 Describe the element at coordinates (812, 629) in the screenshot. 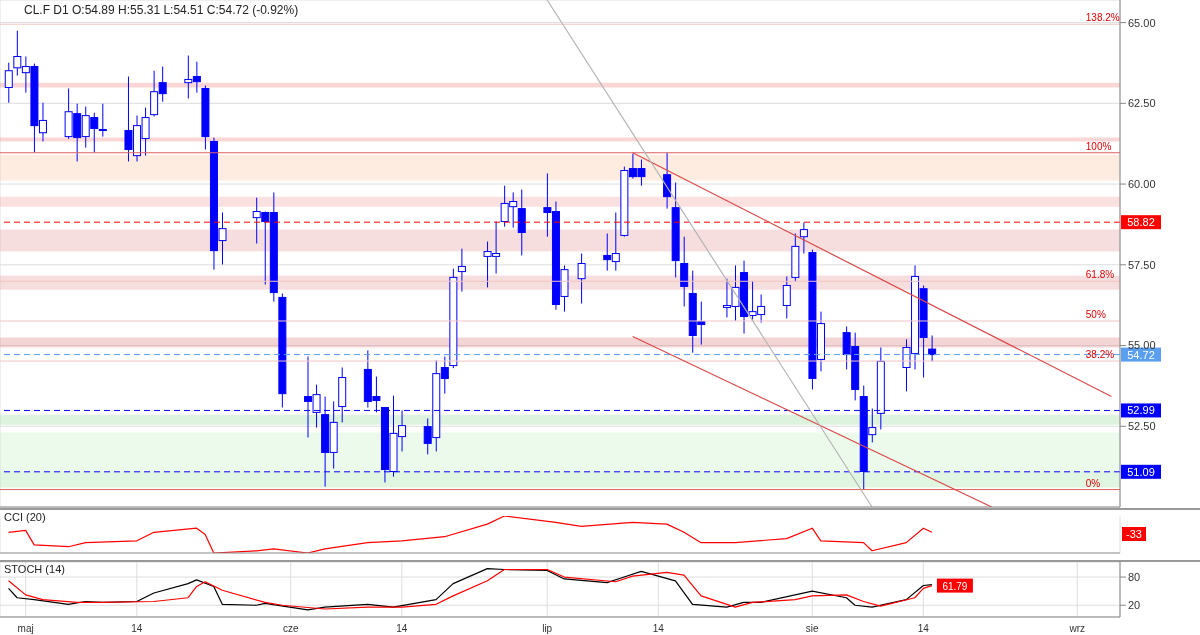

I see `x-tick-label: sie` at that location.